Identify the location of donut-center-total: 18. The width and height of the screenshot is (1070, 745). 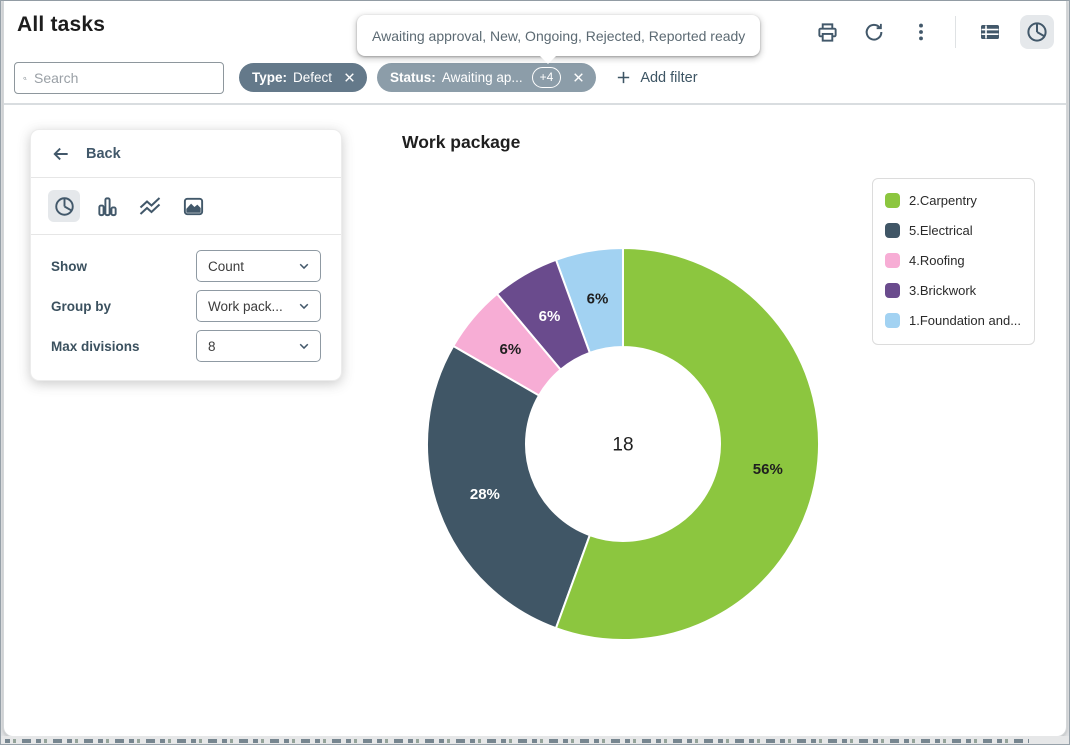
(622, 445).